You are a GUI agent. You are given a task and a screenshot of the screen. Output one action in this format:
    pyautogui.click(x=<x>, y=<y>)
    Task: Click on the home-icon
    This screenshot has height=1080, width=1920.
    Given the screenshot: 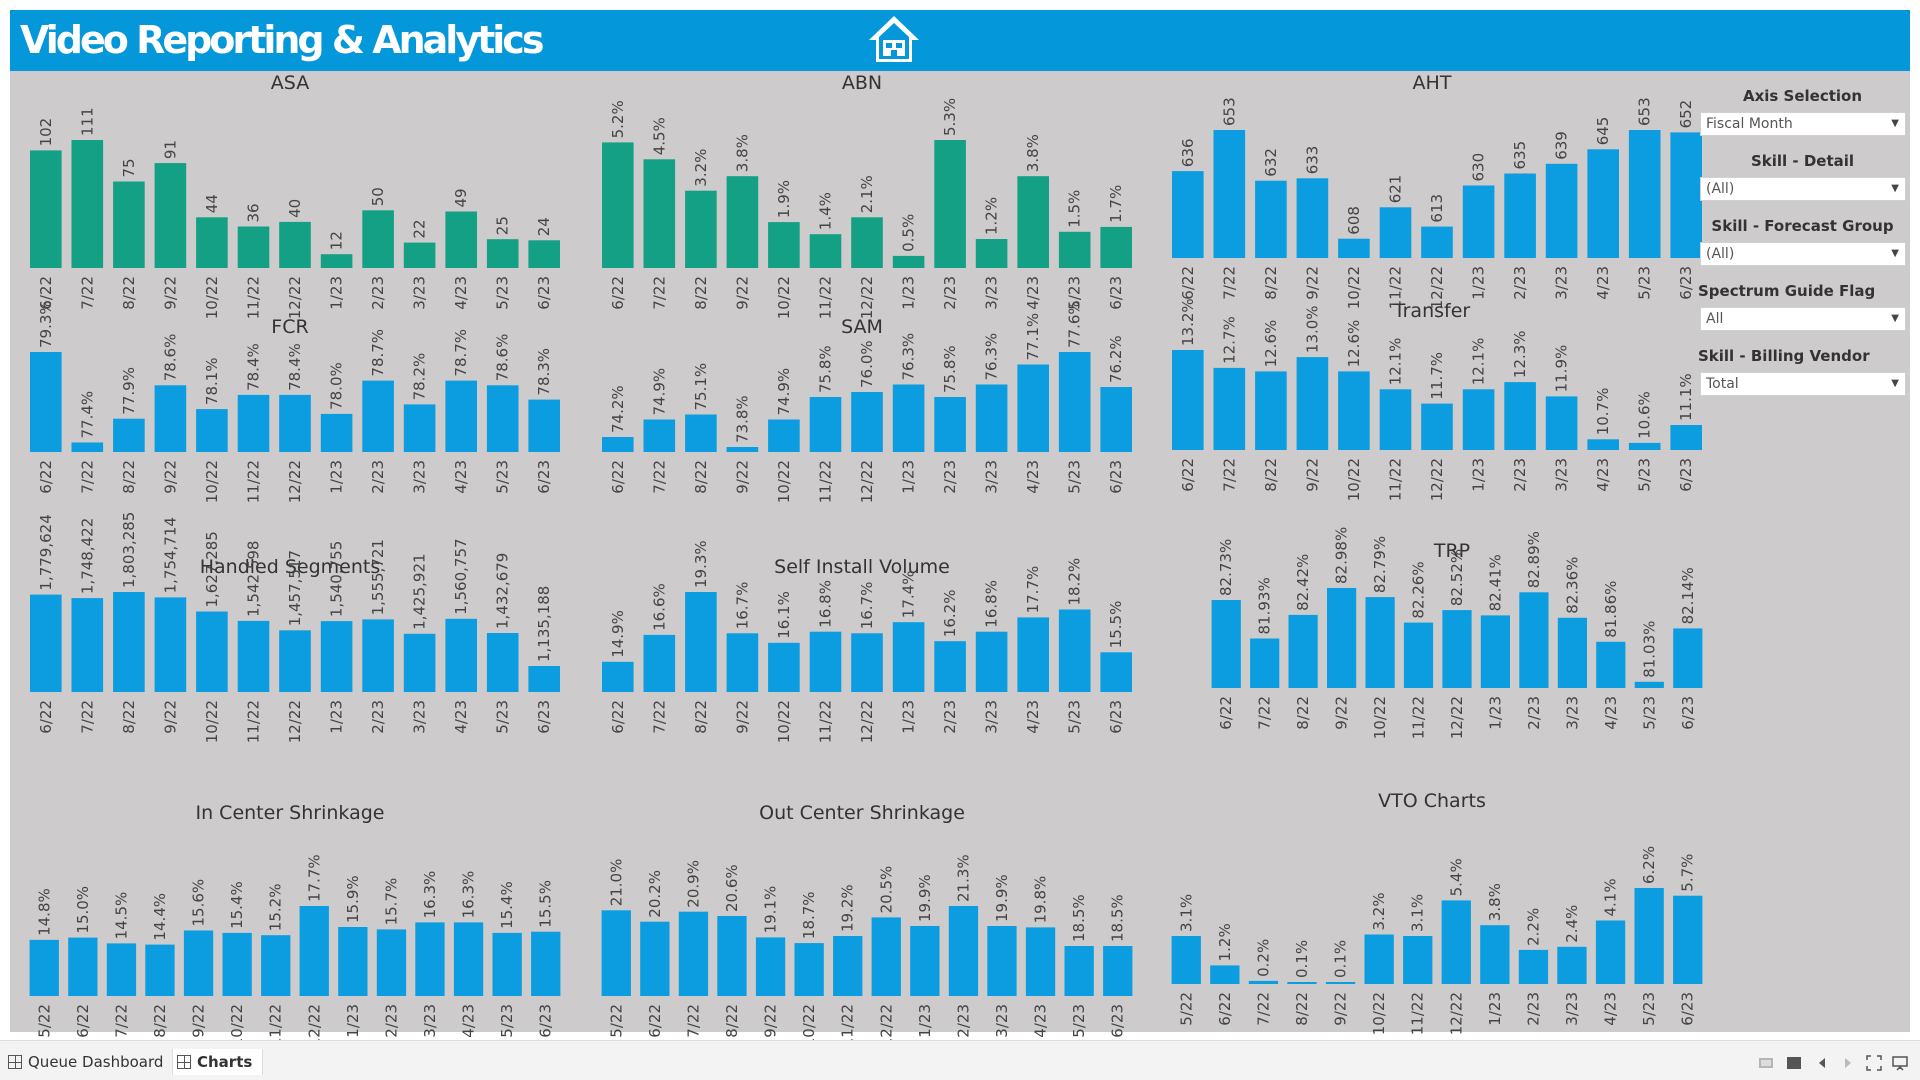 What is the action you would take?
    pyautogui.click(x=894, y=39)
    